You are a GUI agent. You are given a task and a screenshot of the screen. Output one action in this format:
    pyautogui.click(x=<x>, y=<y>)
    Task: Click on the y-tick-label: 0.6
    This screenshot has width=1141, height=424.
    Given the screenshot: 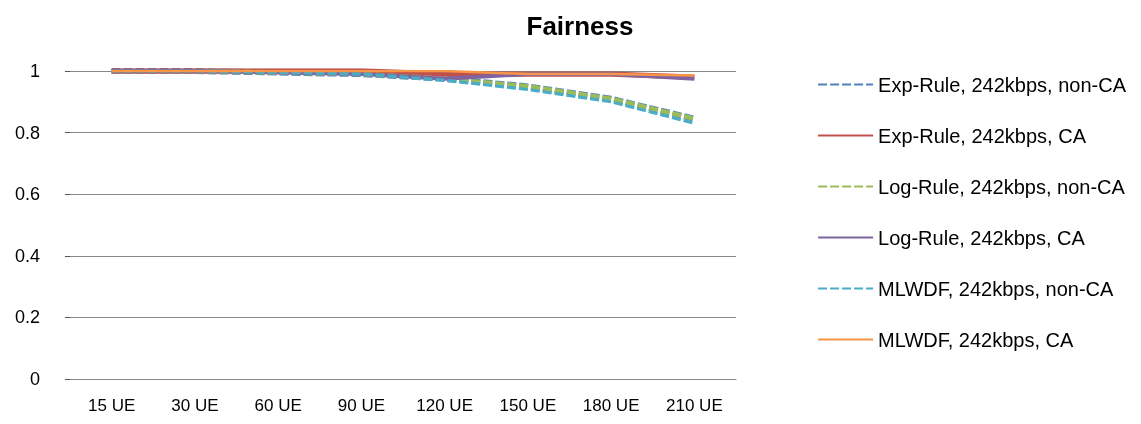 What is the action you would take?
    pyautogui.click(x=27, y=194)
    